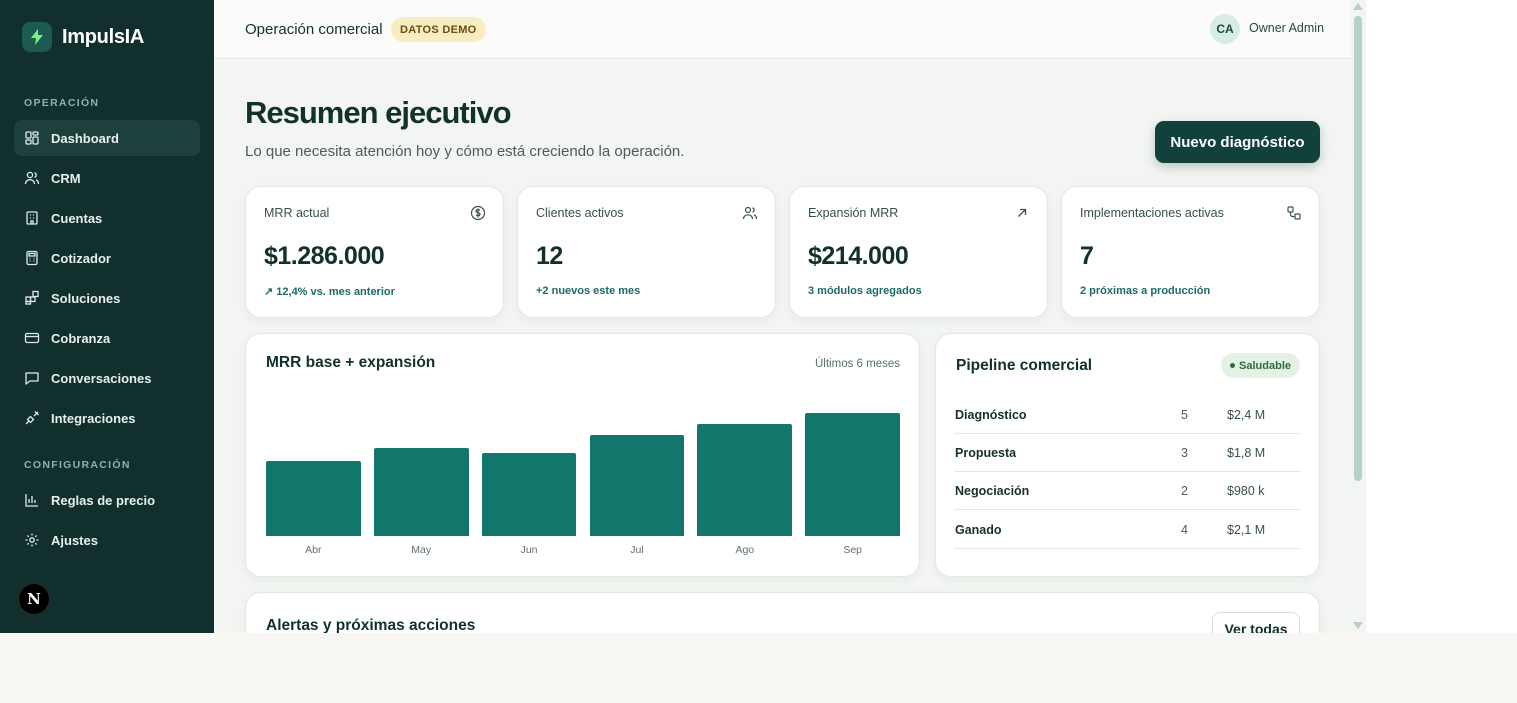 This screenshot has height=703, width=1517. Describe the element at coordinates (1024, 365) in the screenshot. I see `pipeline-title: Pipeline comercial` at that location.